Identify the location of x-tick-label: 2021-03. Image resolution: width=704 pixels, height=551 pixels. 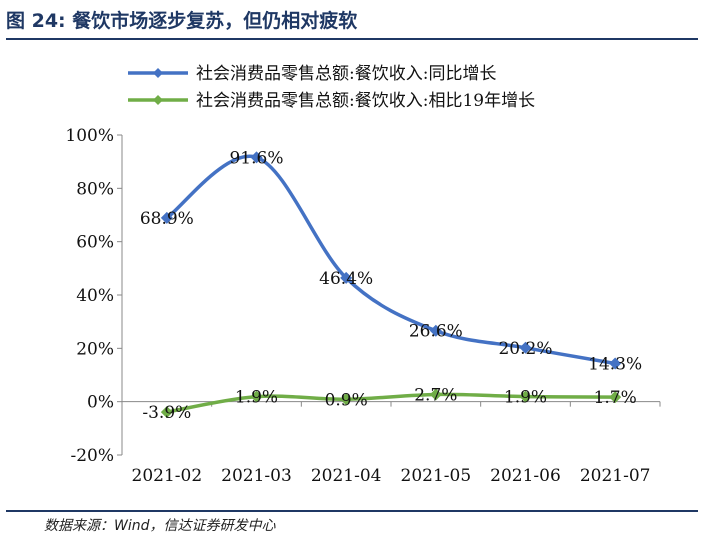
(256, 476).